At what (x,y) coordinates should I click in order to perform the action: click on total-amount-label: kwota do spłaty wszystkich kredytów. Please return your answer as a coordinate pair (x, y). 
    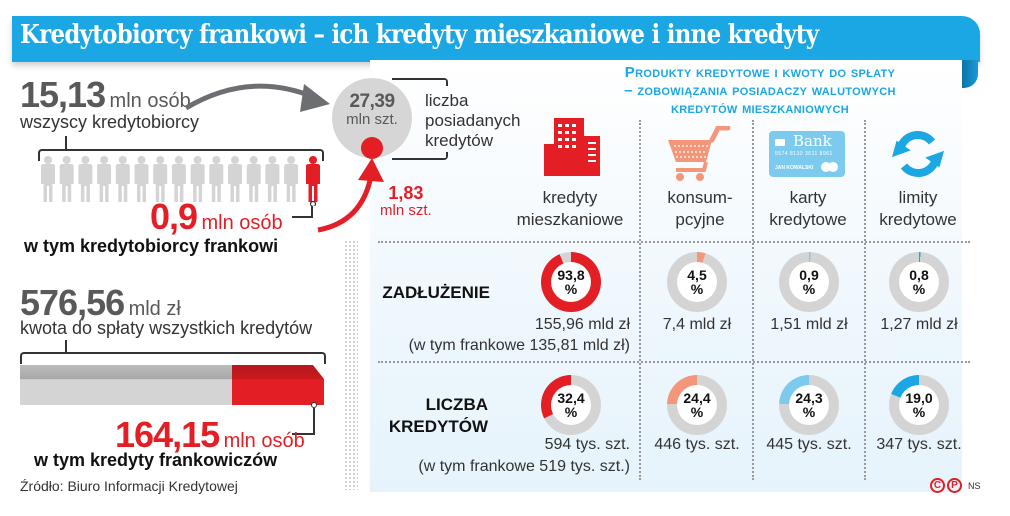
    Looking at the image, I should click on (166, 328).